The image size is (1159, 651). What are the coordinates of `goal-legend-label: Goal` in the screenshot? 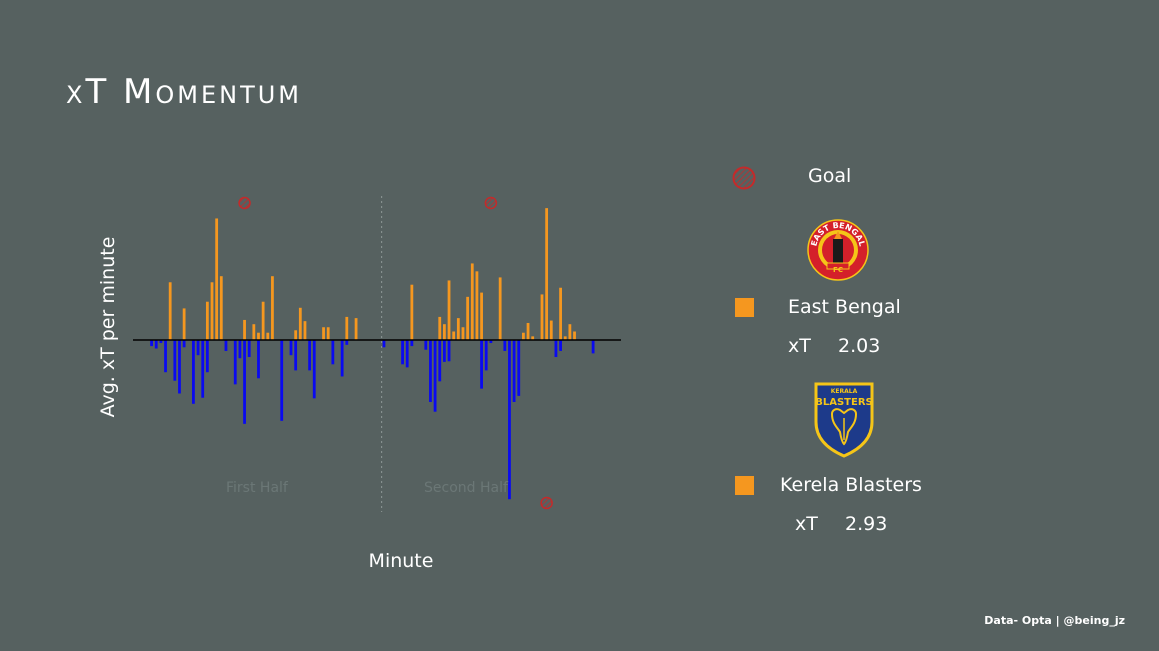 It's located at (830, 176).